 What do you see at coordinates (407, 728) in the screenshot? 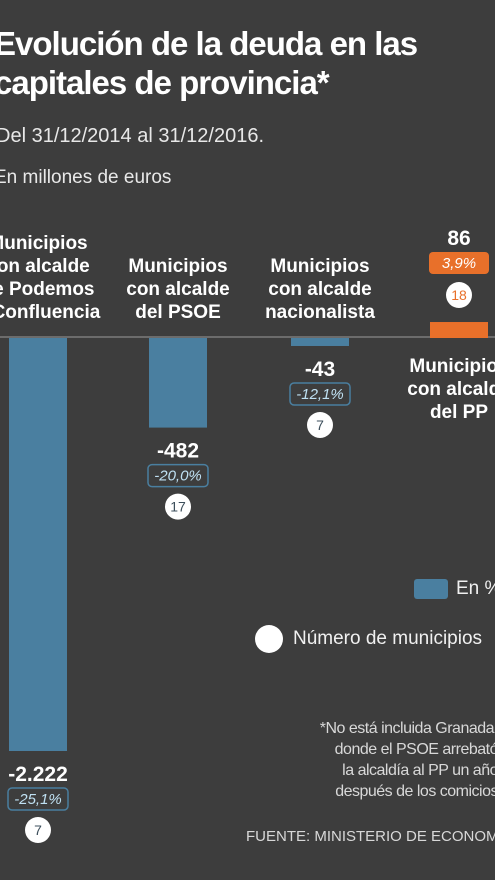
I see `footnote-line-1: *No está incluida Granada,` at bounding box center [407, 728].